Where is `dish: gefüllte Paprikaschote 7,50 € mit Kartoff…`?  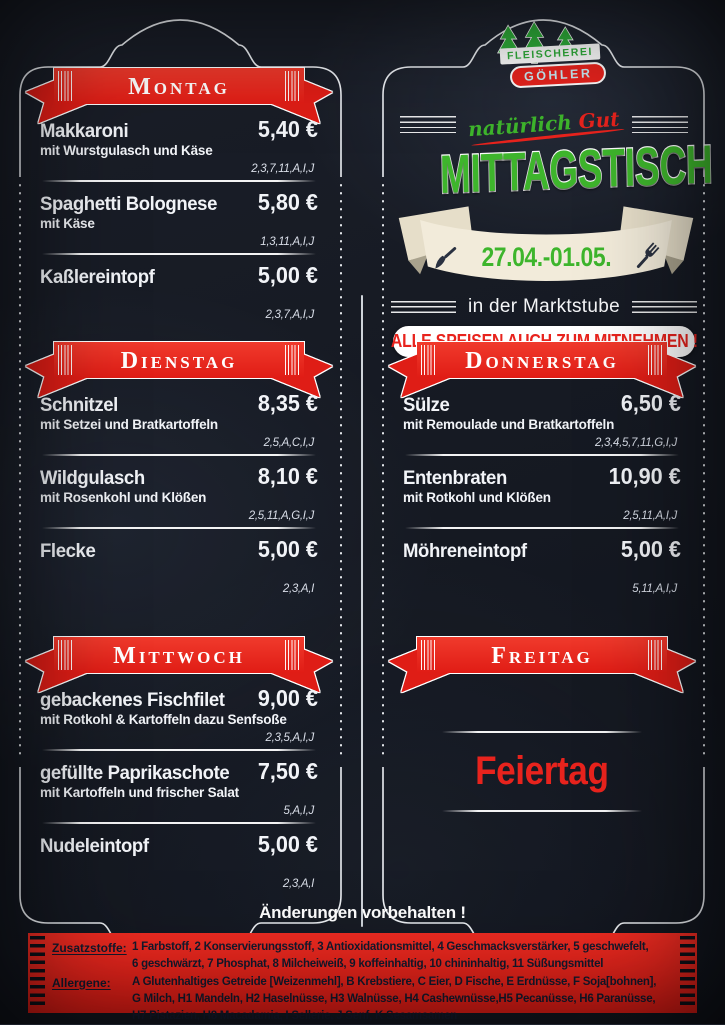 dish: gefüllte Paprikaschote 7,50 € mit Kartoff… is located at coordinates (179, 788).